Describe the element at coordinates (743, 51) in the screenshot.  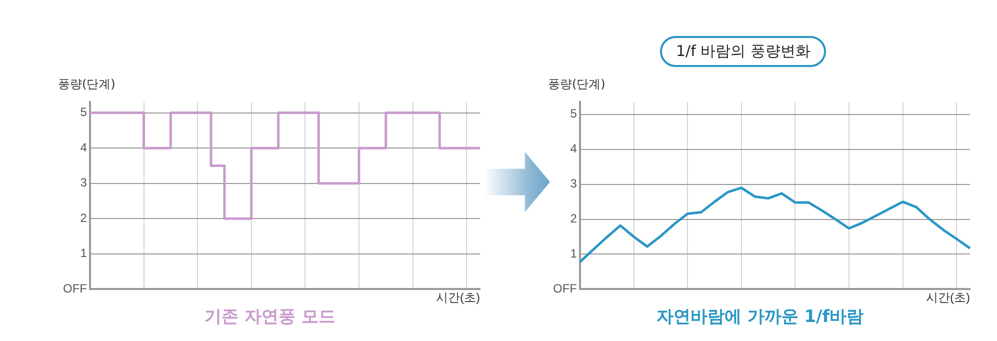
I see `text: 1/f 바람의 풍량변화` at that location.